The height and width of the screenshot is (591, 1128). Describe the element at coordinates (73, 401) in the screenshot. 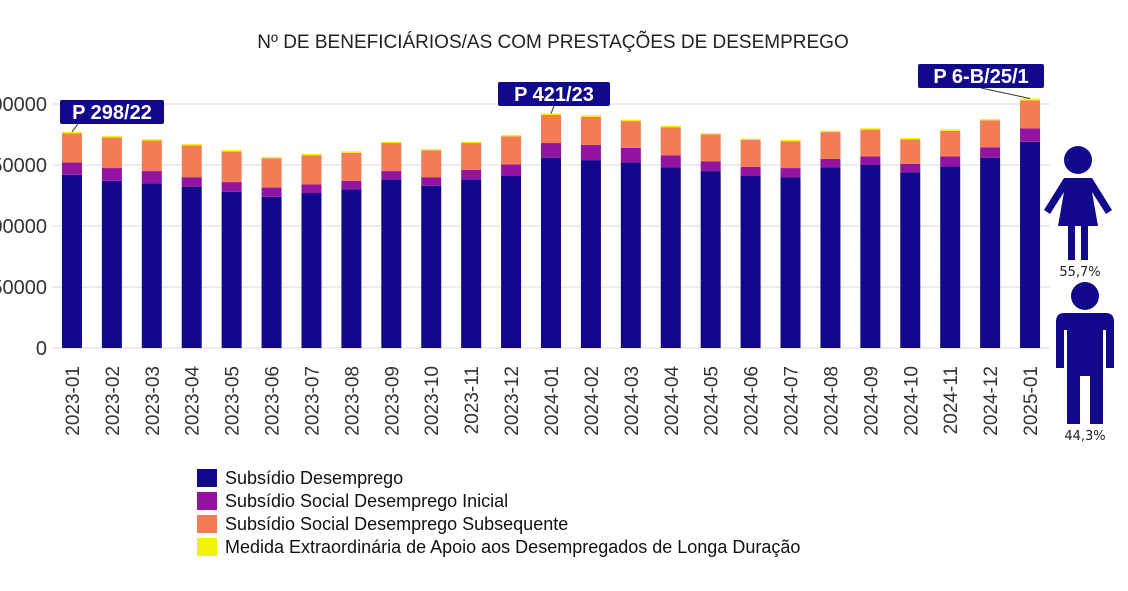

I see `x-tick-label: 2023-01` at that location.